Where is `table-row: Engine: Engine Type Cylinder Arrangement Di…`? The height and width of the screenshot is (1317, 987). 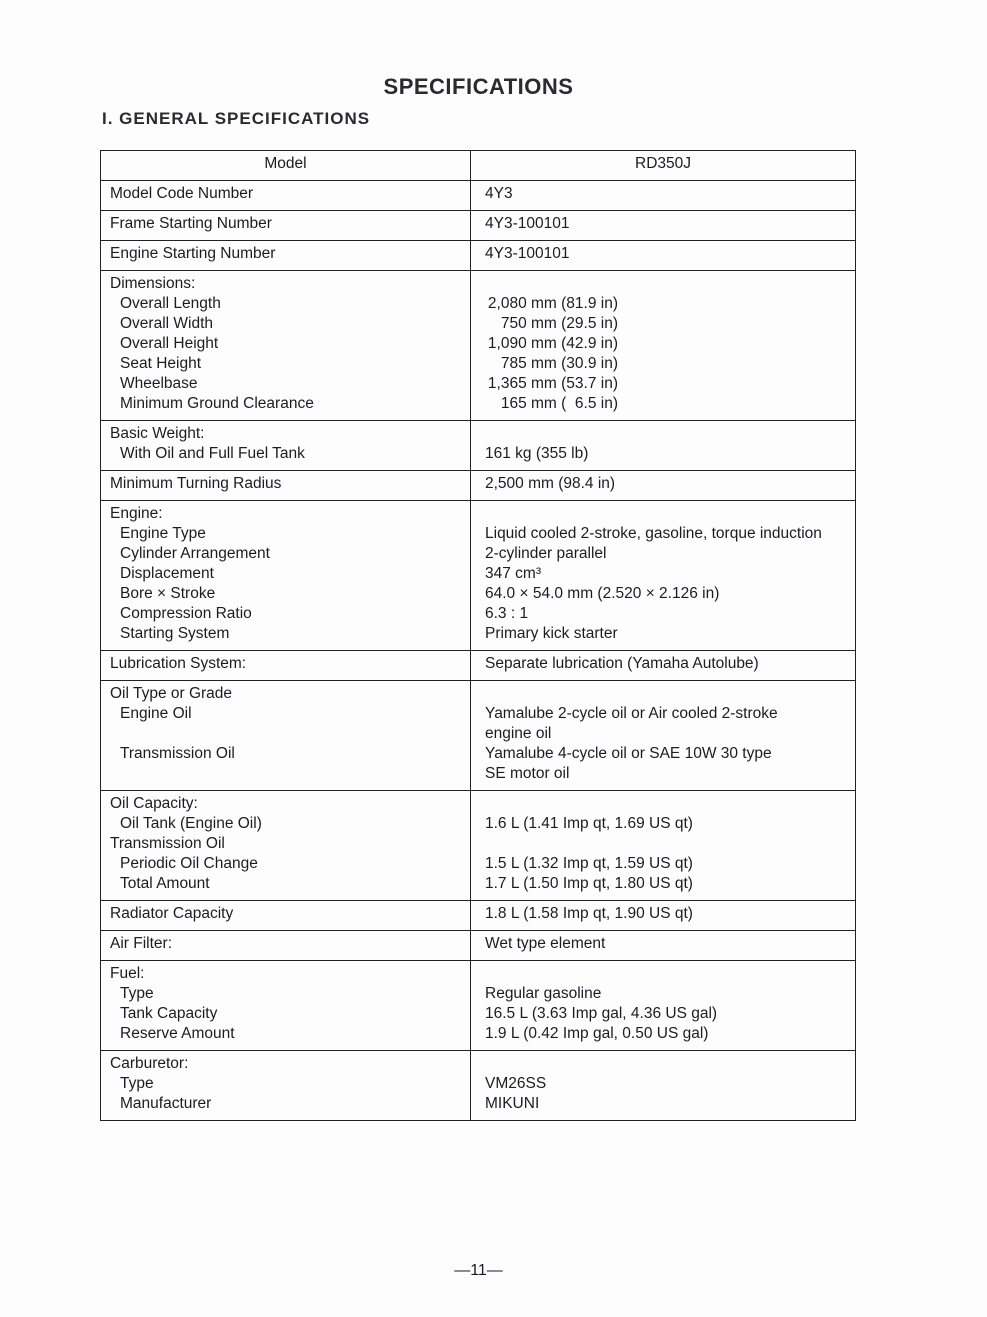 table-row: Engine: Engine Type Cylinder Arrangement Di… is located at coordinates (478, 575).